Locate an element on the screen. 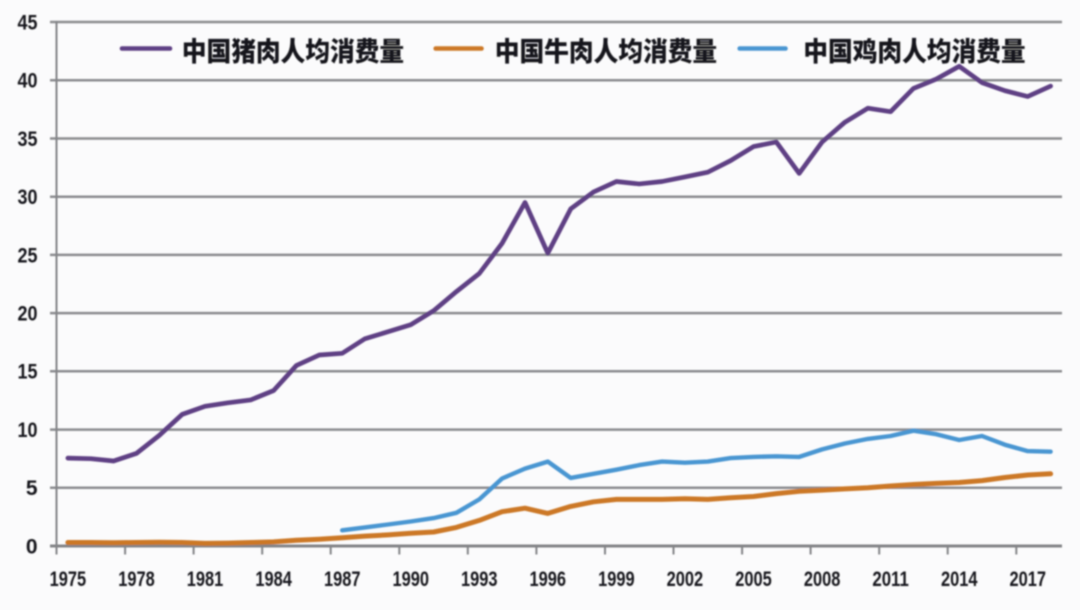 This screenshot has width=1080, height=610. svg-text: 15 is located at coordinates (28, 372).